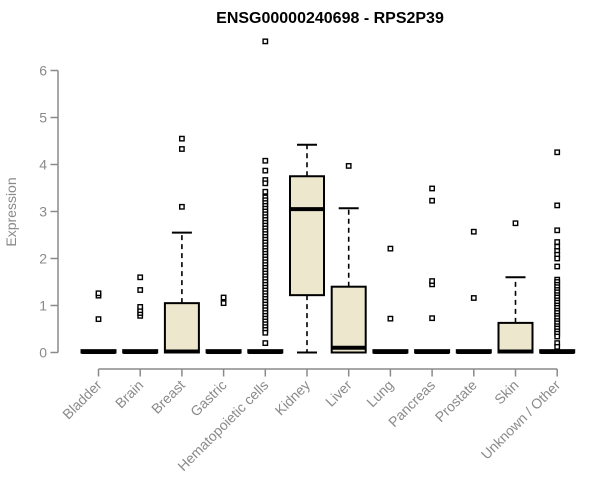 This screenshot has height=500, width=600. I want to click on x-tick-label-liver: Liver, so click(338, 393).